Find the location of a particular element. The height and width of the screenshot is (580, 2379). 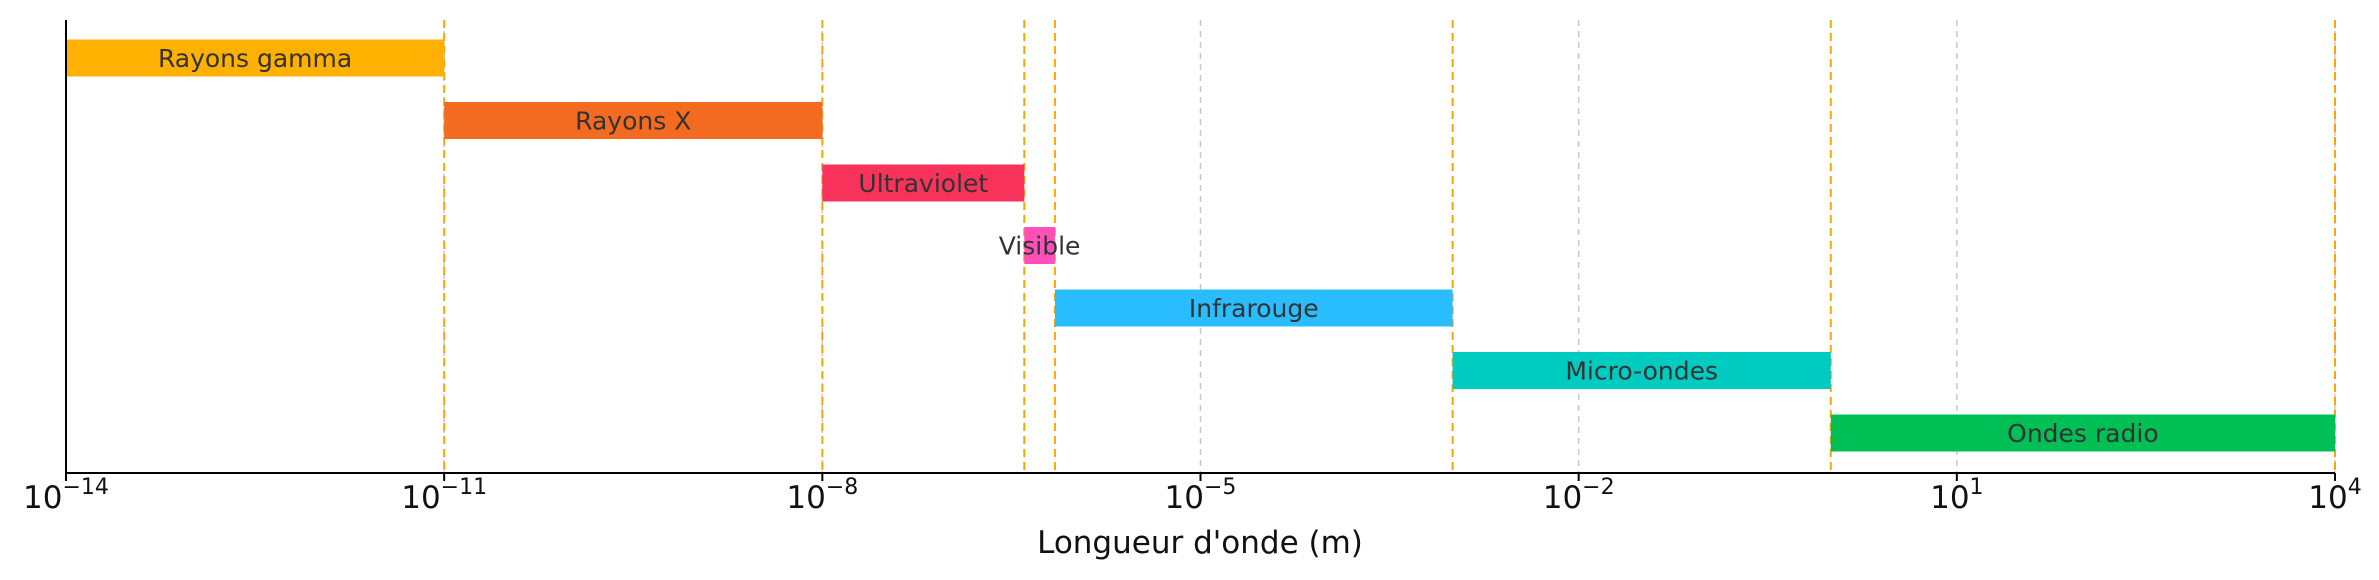

bar-label: Ondes radio is located at coordinates (2082, 433).